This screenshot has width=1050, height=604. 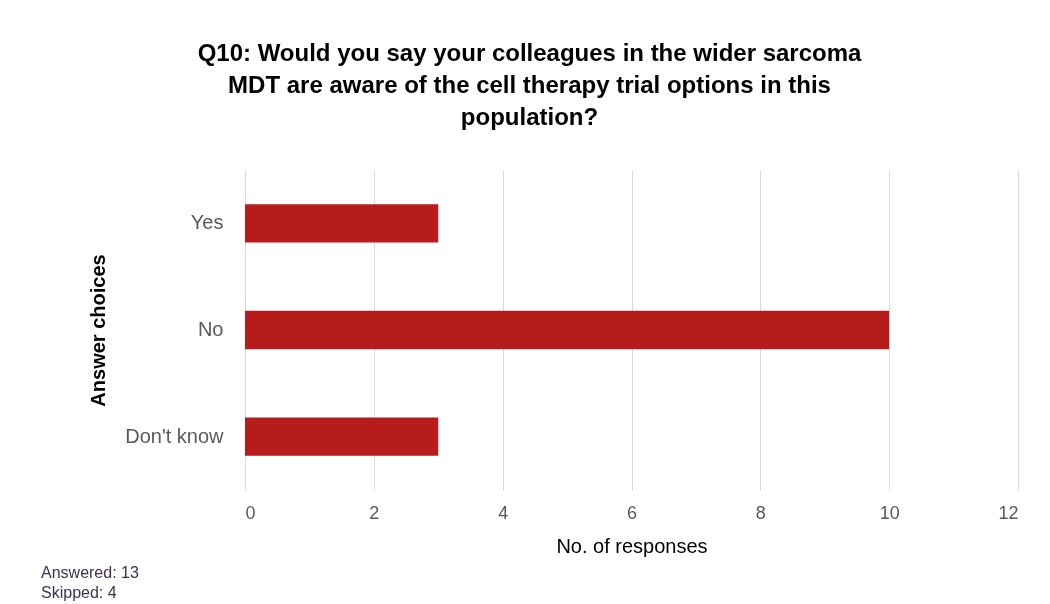 What do you see at coordinates (632, 512) in the screenshot?
I see `x-tick-label: 6` at bounding box center [632, 512].